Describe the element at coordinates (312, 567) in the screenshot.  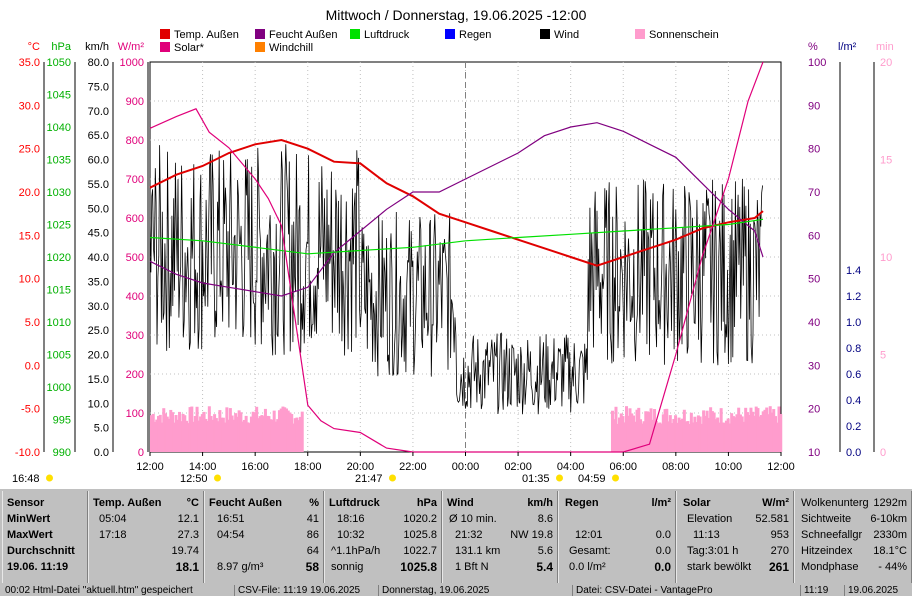
I see `humidity-now: 58` at that location.